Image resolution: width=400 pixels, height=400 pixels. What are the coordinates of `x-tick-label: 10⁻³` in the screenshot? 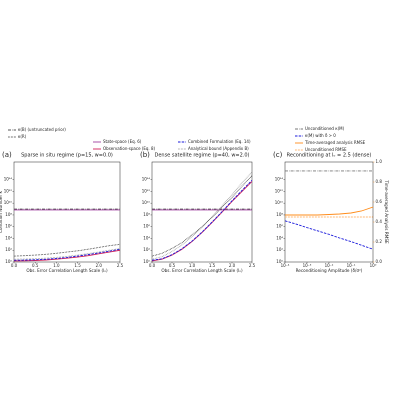 It's located at (307, 265).